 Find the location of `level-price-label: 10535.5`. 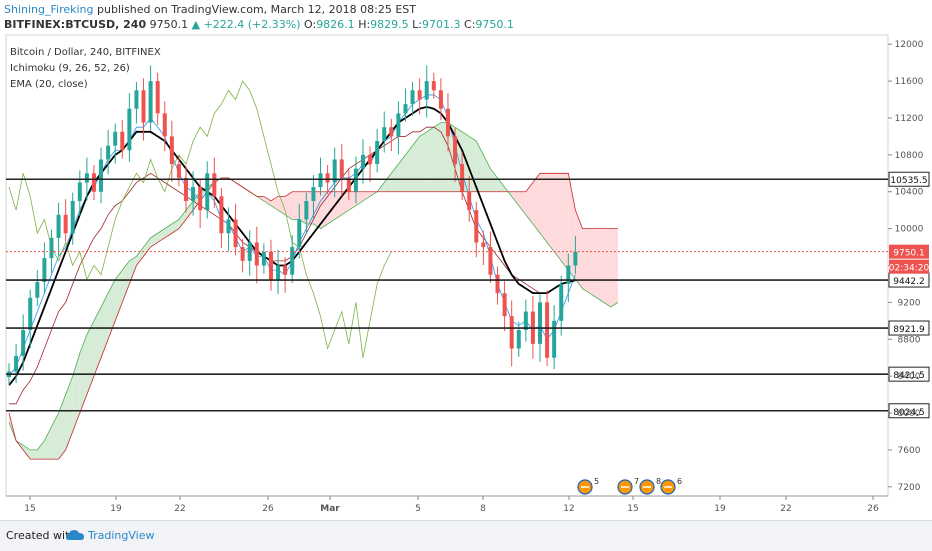

level-price-label: 10535.5 is located at coordinates (908, 181).